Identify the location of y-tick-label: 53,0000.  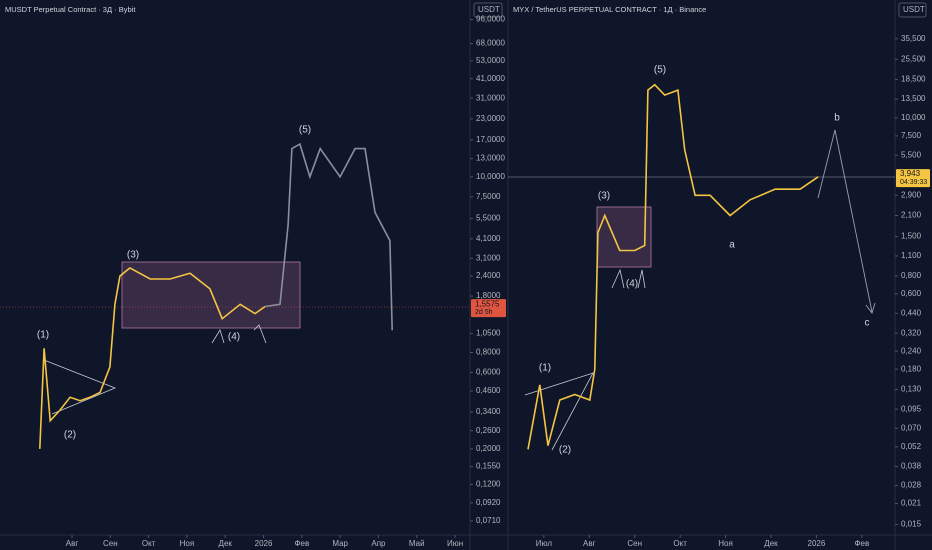
(490, 60).